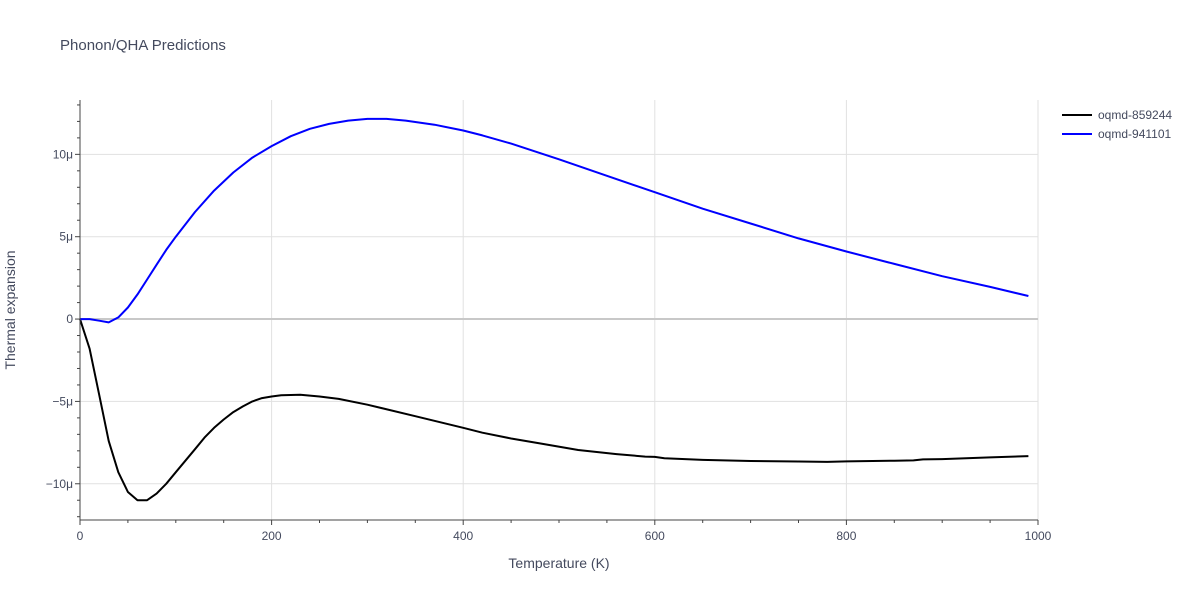 This screenshot has width=1200, height=600. Describe the element at coordinates (846, 536) in the screenshot. I see `x-tick-label: 800` at that location.